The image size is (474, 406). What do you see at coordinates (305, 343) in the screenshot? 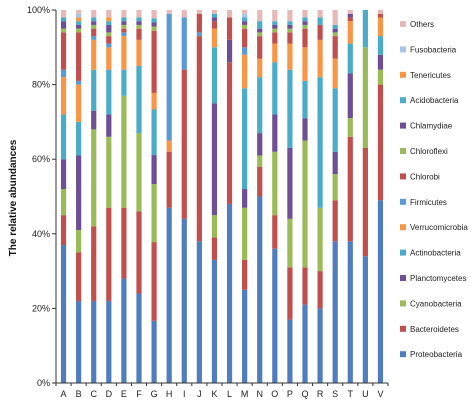
I see `bar-segment-Q-proteobacteria` at bounding box center [305, 343].